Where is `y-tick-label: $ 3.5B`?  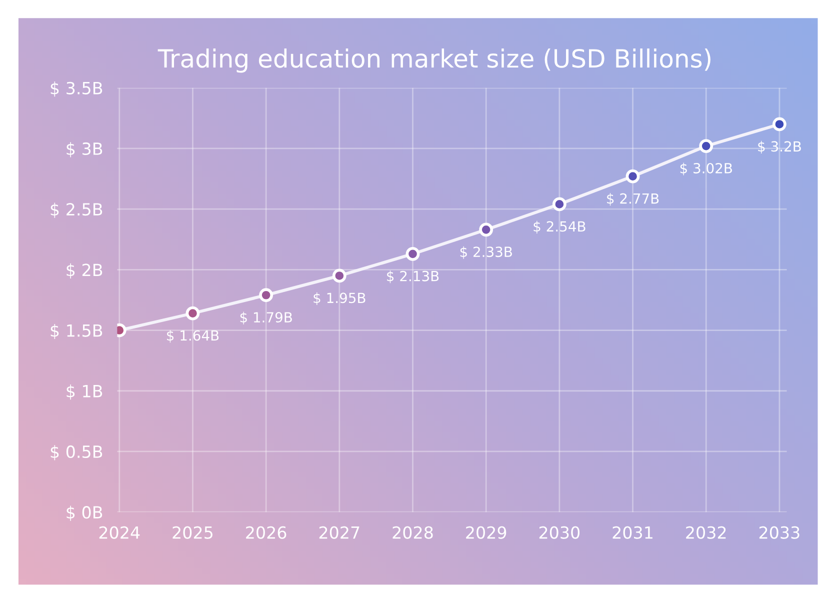 y-tick-label: $ 3.5B is located at coordinates (76, 89).